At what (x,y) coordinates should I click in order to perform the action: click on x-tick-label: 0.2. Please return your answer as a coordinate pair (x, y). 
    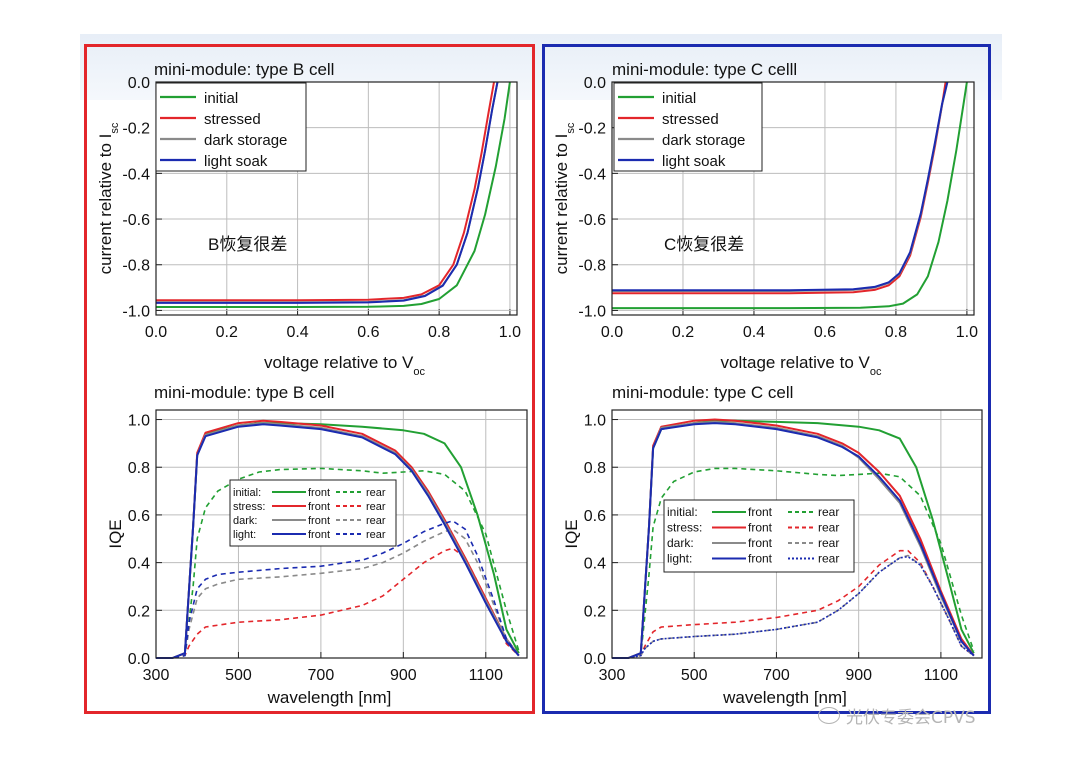
    Looking at the image, I should click on (683, 332).